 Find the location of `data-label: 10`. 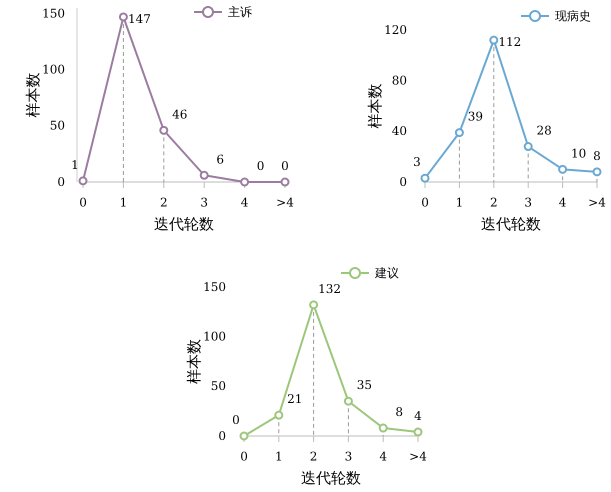

data-label: 10 is located at coordinates (578, 153).